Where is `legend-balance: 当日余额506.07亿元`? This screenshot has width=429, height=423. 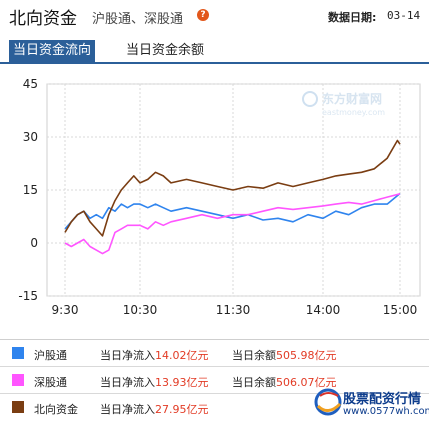
legend-balance: 当日余额506.07亿元 is located at coordinates (284, 382).